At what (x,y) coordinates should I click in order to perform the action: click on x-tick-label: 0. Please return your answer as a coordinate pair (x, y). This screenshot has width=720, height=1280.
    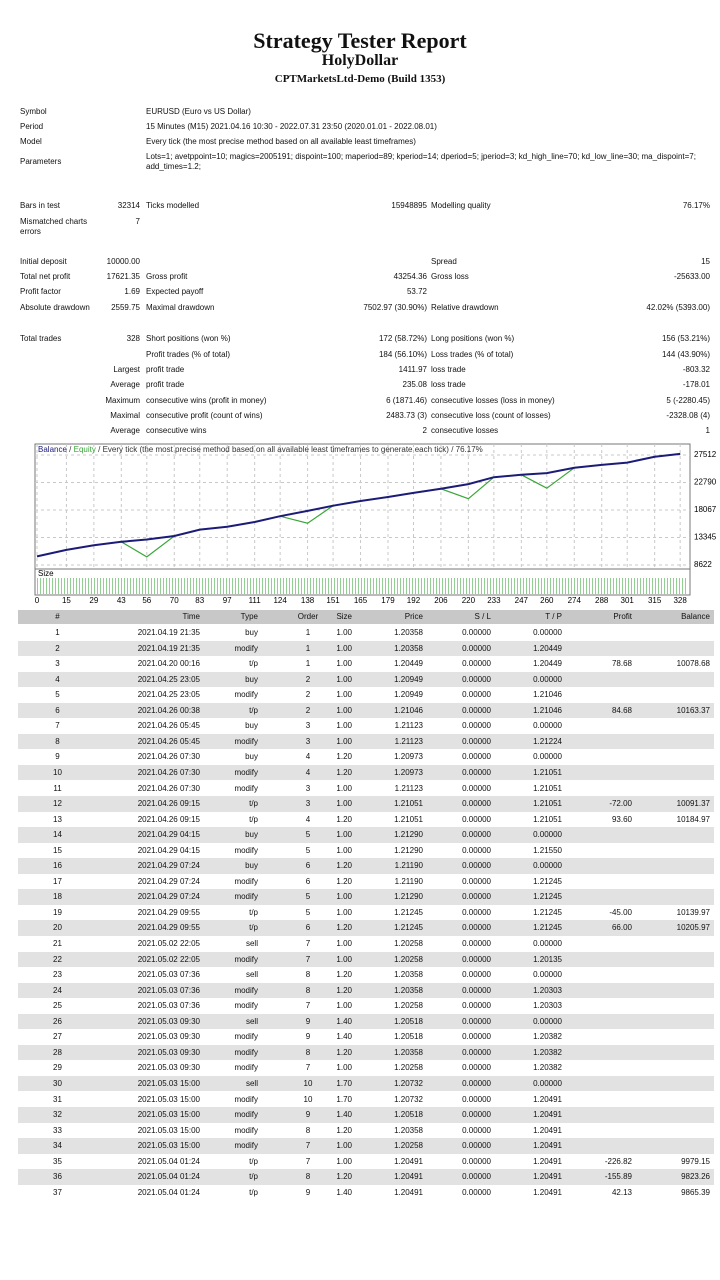
    Looking at the image, I should click on (37, 600).